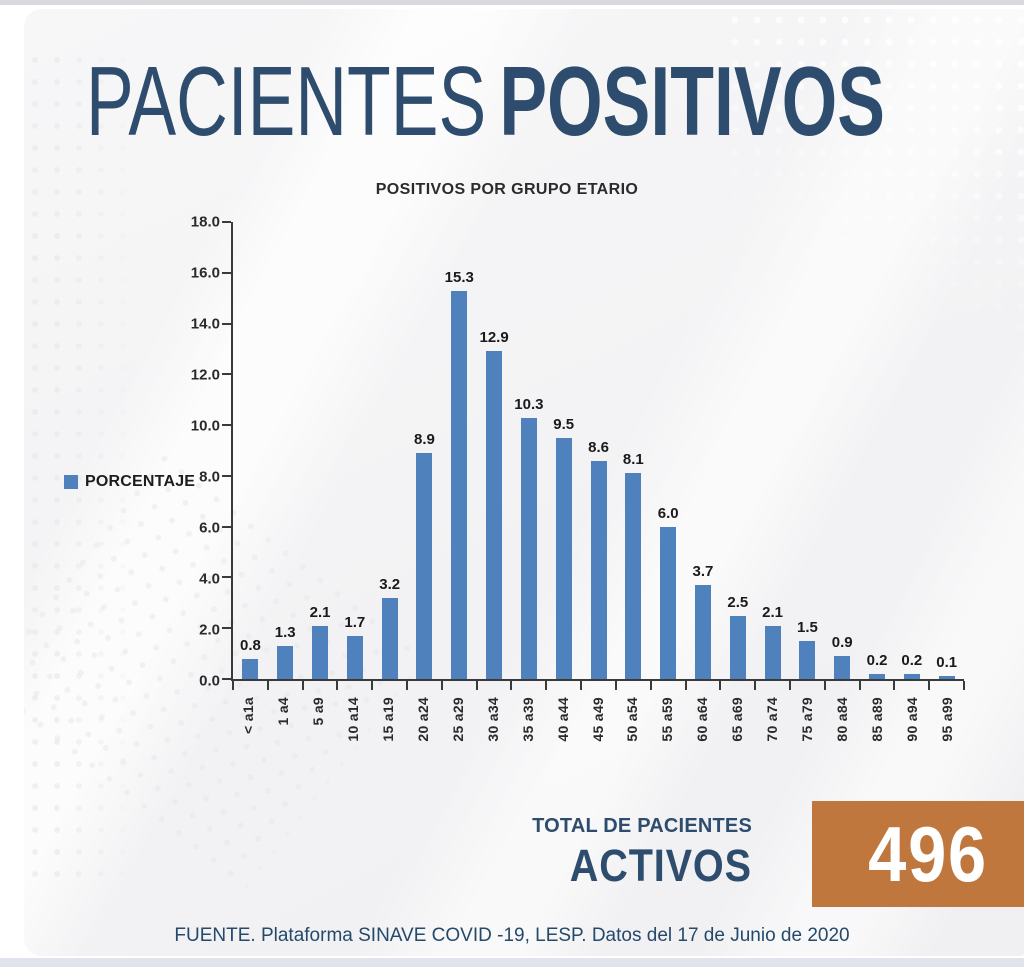  What do you see at coordinates (71, 482) in the screenshot?
I see `legend-swatch` at bounding box center [71, 482].